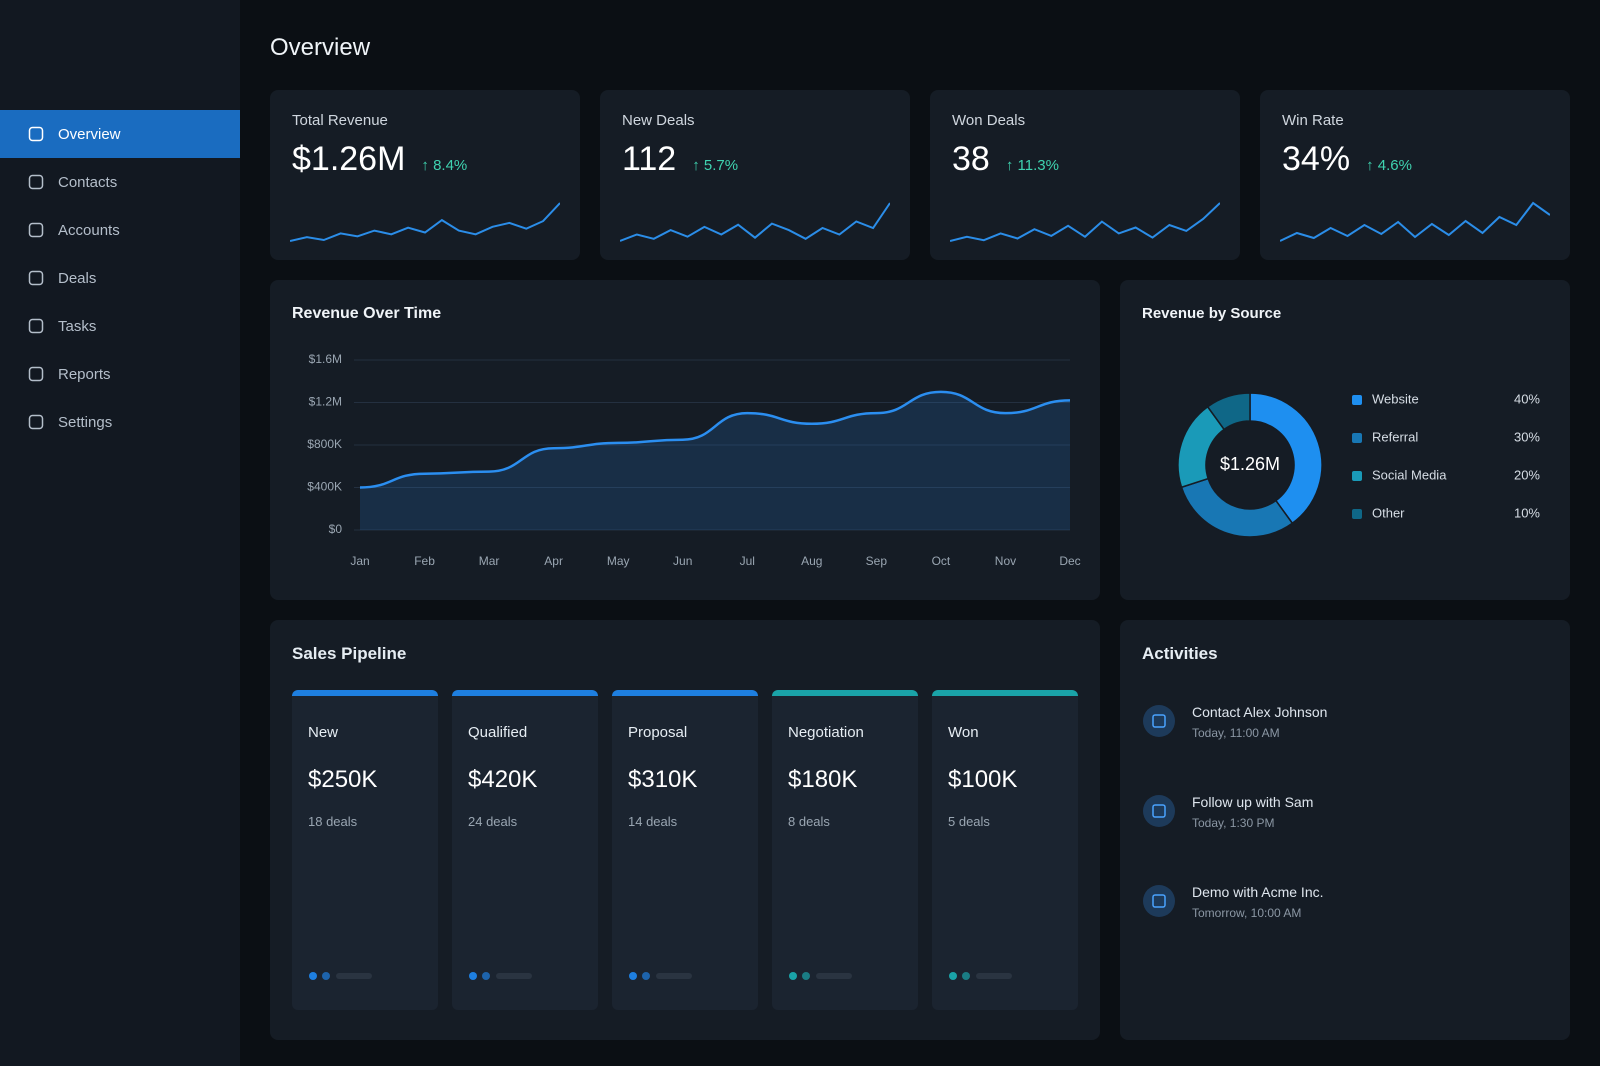 The width and height of the screenshot is (1600, 1066). I want to click on nav-item: Accounts, so click(120, 230).